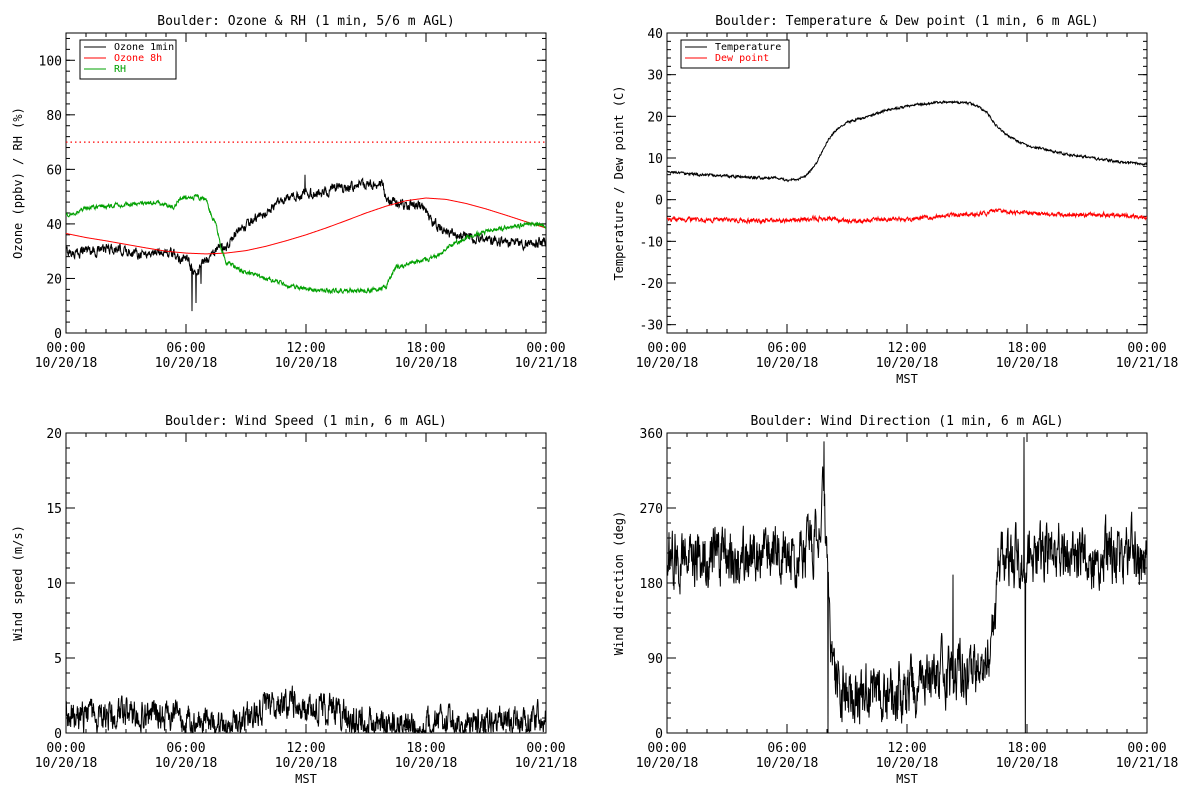 This screenshot has width=1200, height=800. I want to click on y-tick-label: 60, so click(54, 170).